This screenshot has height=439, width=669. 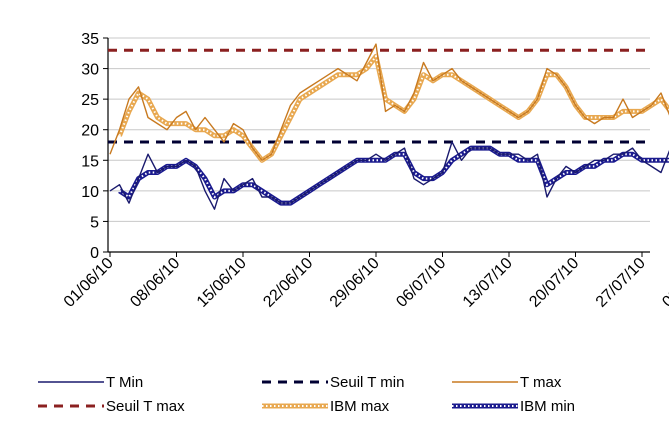 What do you see at coordinates (664, 283) in the screenshot?
I see `x-tick-label: 03/08/10` at bounding box center [664, 283].